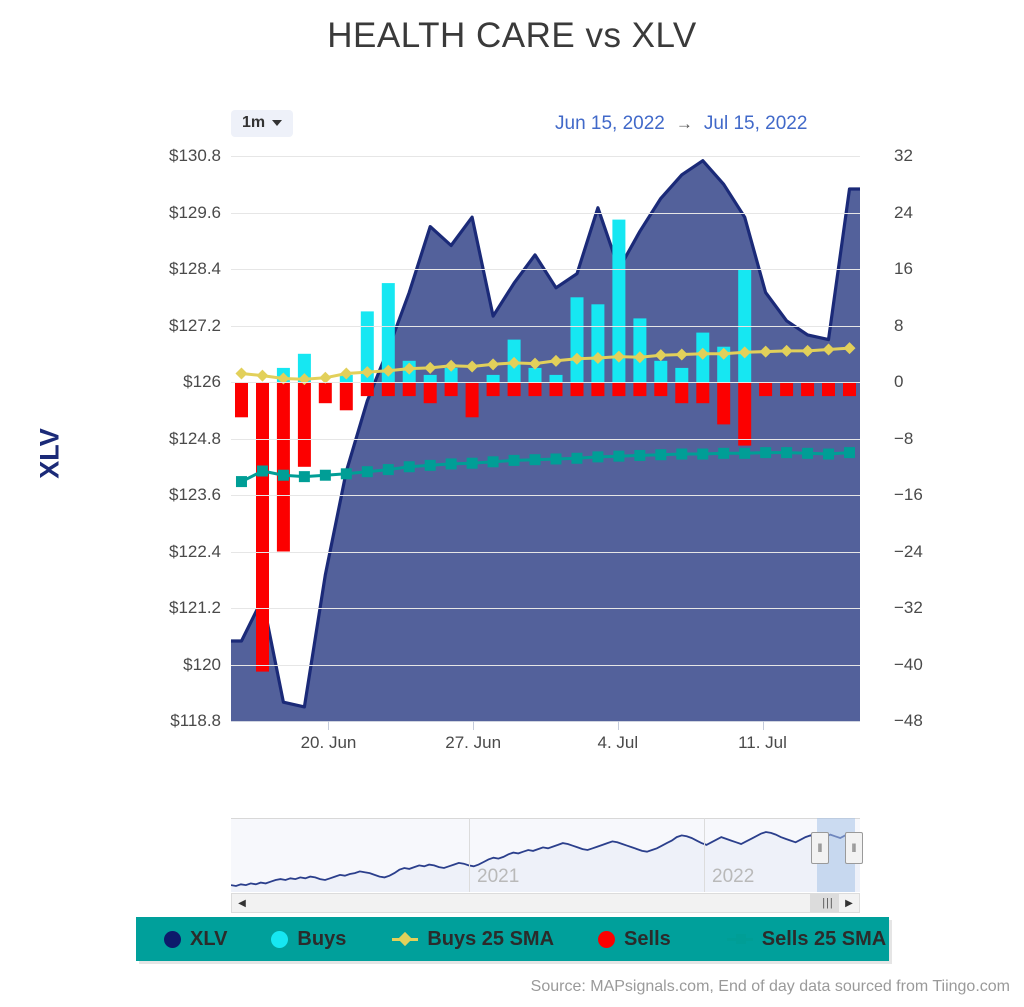 The image size is (1024, 1007). I want to click on y-axis-right-labels: 32 24 16 8 0 −8 −16 −24 −32 −40 −48, so click(910, 438).